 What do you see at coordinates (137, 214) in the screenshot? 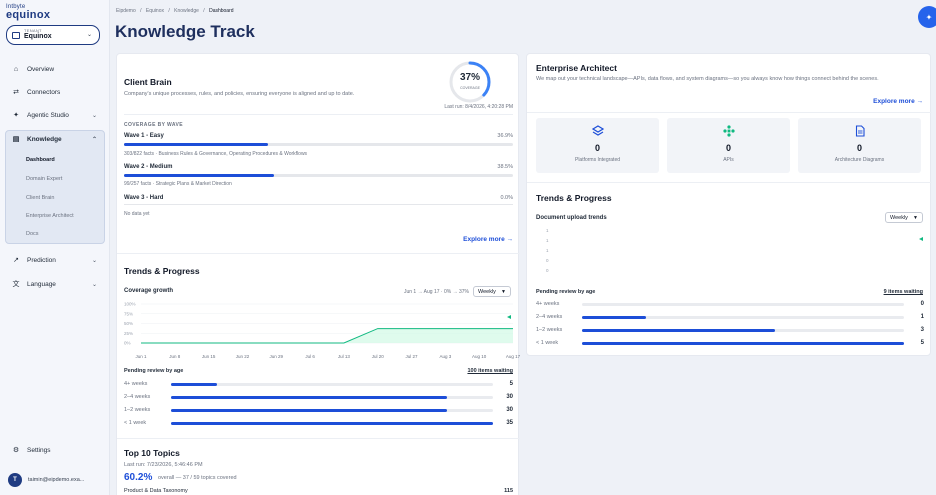
I see `wave-detail: No data yet` at bounding box center [137, 214].